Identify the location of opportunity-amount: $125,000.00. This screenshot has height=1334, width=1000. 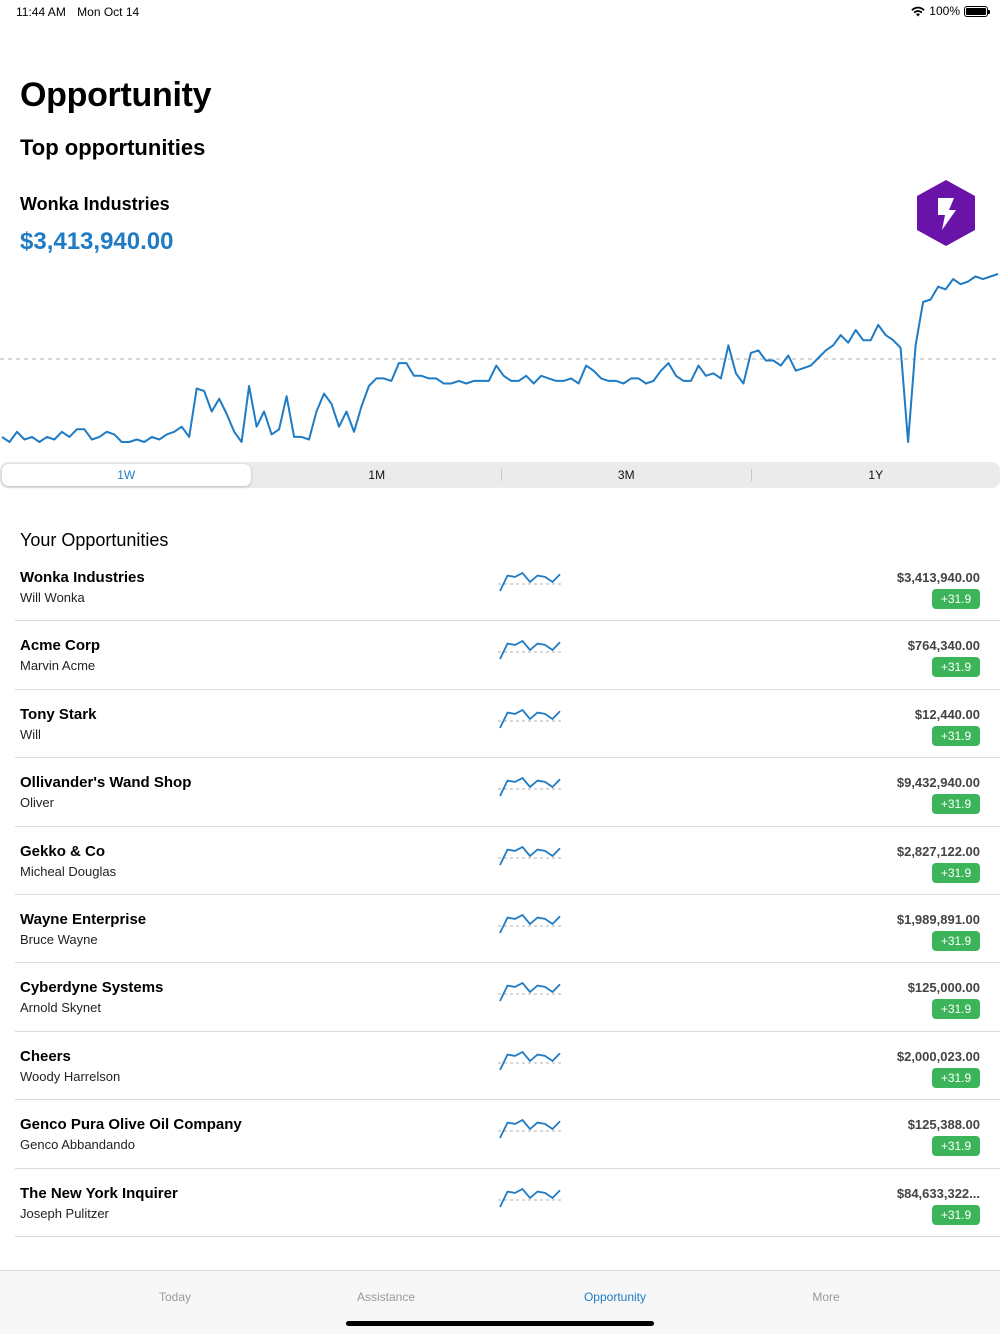
(943, 988).